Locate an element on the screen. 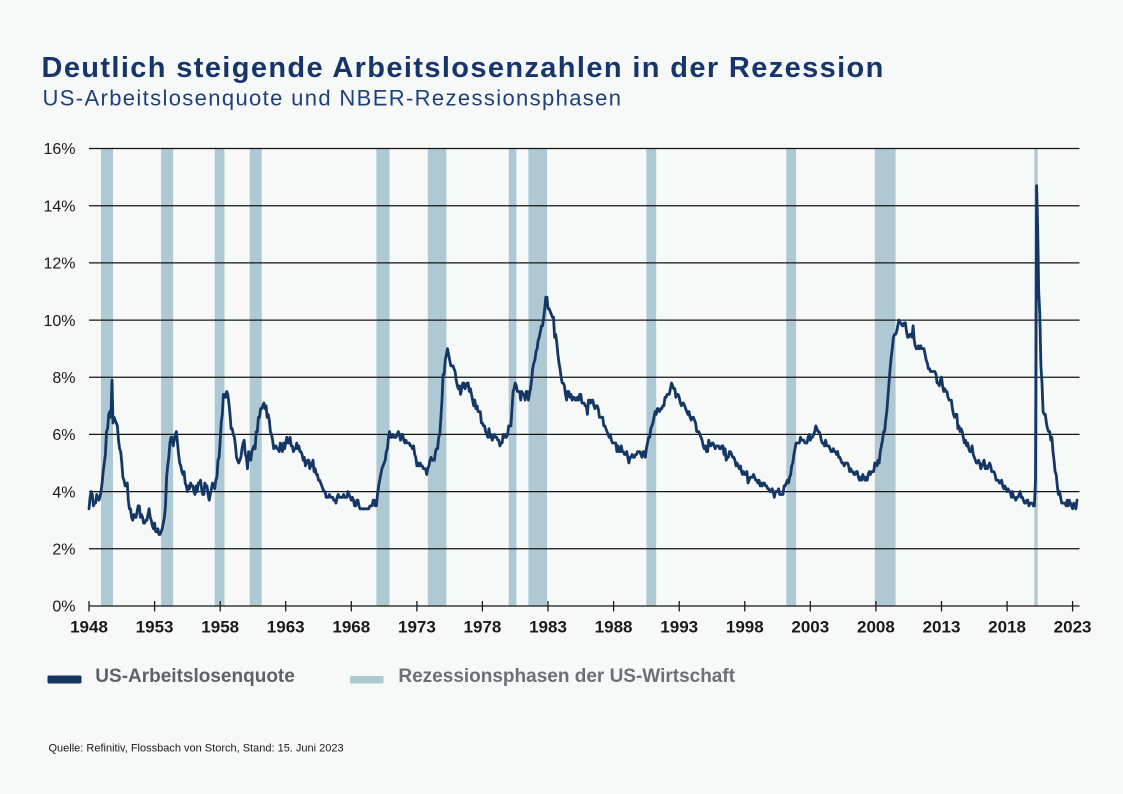 This screenshot has width=1123, height=794. svg-text: 1953 is located at coordinates (155, 627).